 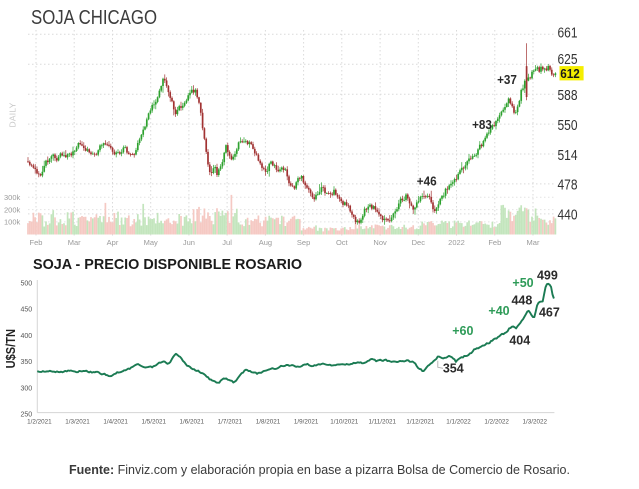 I want to click on svg-text: +40, so click(x=498, y=311).